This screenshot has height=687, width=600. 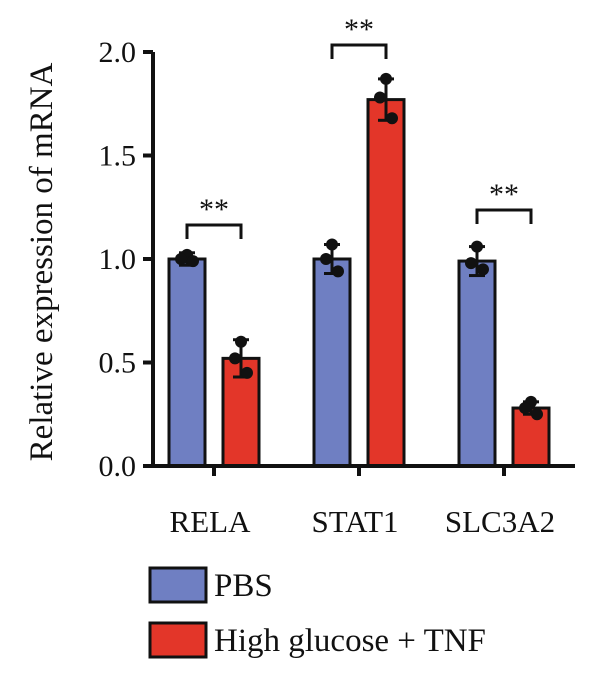 I want to click on x-tick-label-stat1: STAT1, so click(x=354, y=521).